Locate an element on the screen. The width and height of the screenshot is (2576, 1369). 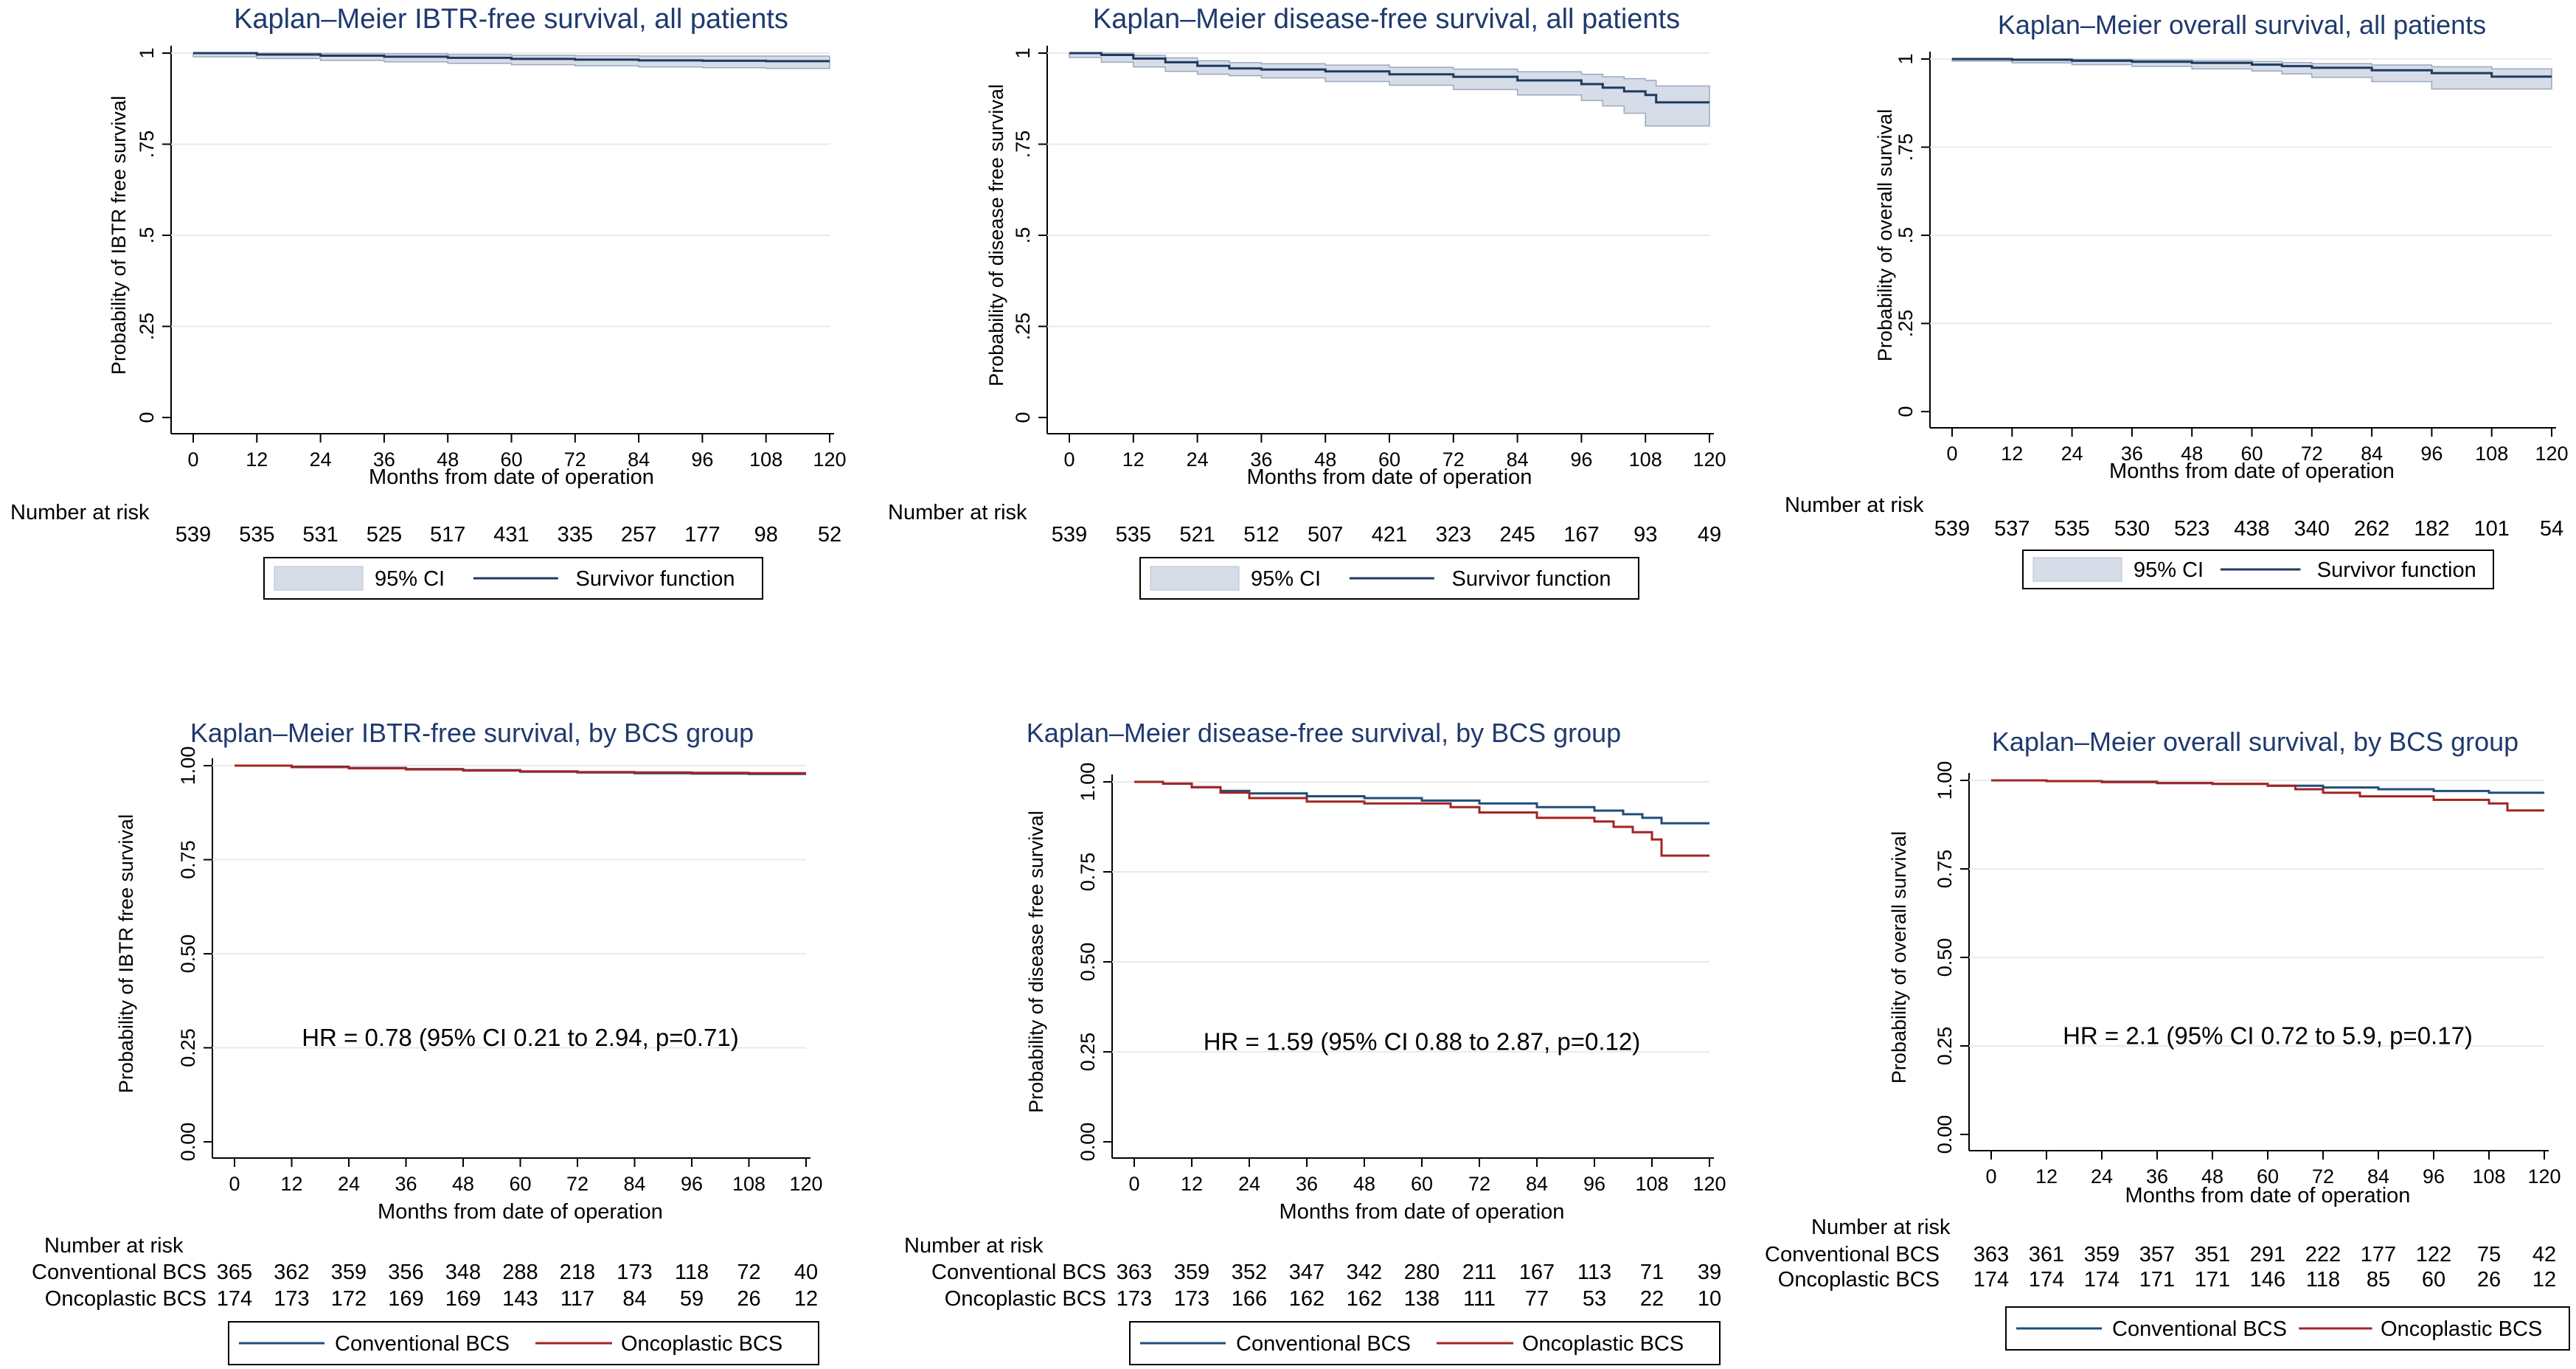
risk-value: 359 is located at coordinates (349, 1272).